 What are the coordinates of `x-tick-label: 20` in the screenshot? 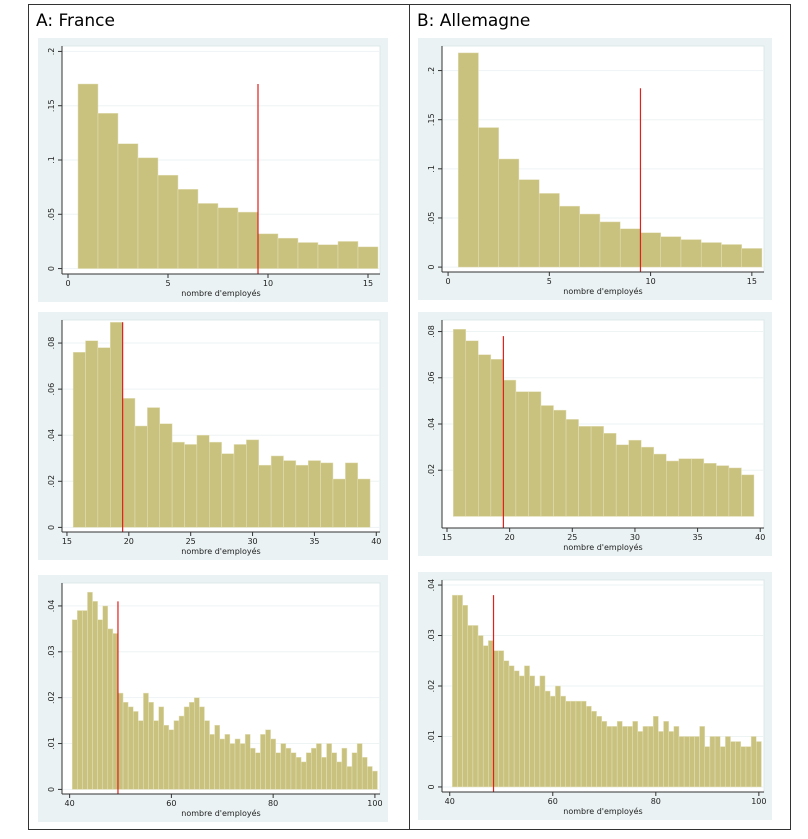 It's located at (510, 537).